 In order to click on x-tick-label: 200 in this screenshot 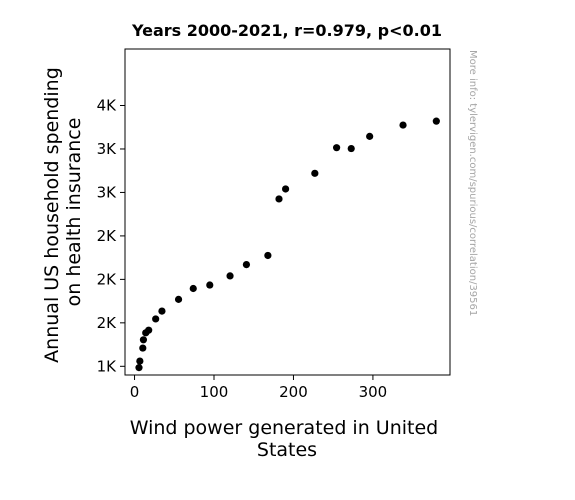, I will do `click(293, 392)`.